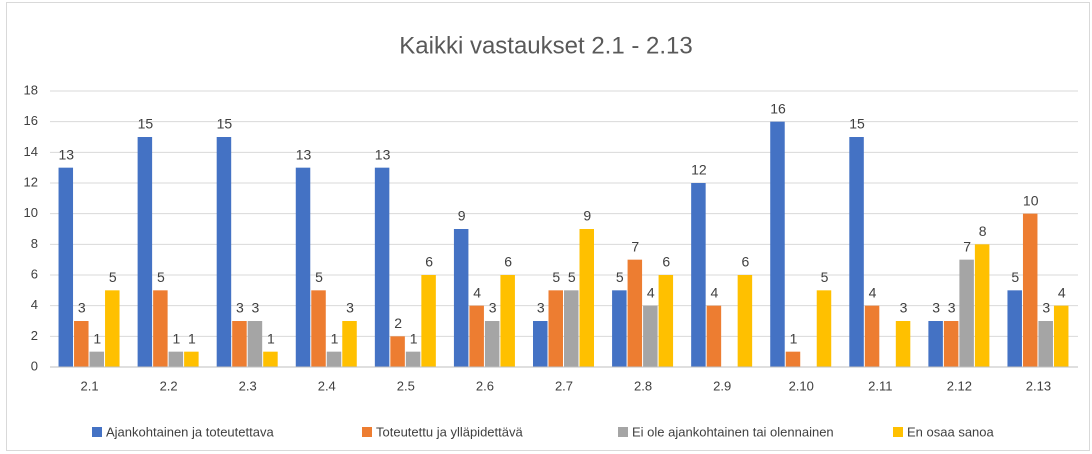 The height and width of the screenshot is (454, 1092). Describe the element at coordinates (34, 243) in the screenshot. I see `y-tick-label: 8` at that location.